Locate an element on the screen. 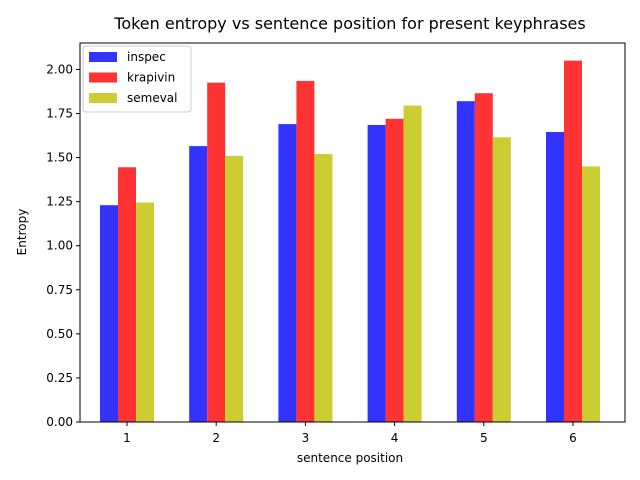  legend-swatch-inspec is located at coordinates (103, 57).